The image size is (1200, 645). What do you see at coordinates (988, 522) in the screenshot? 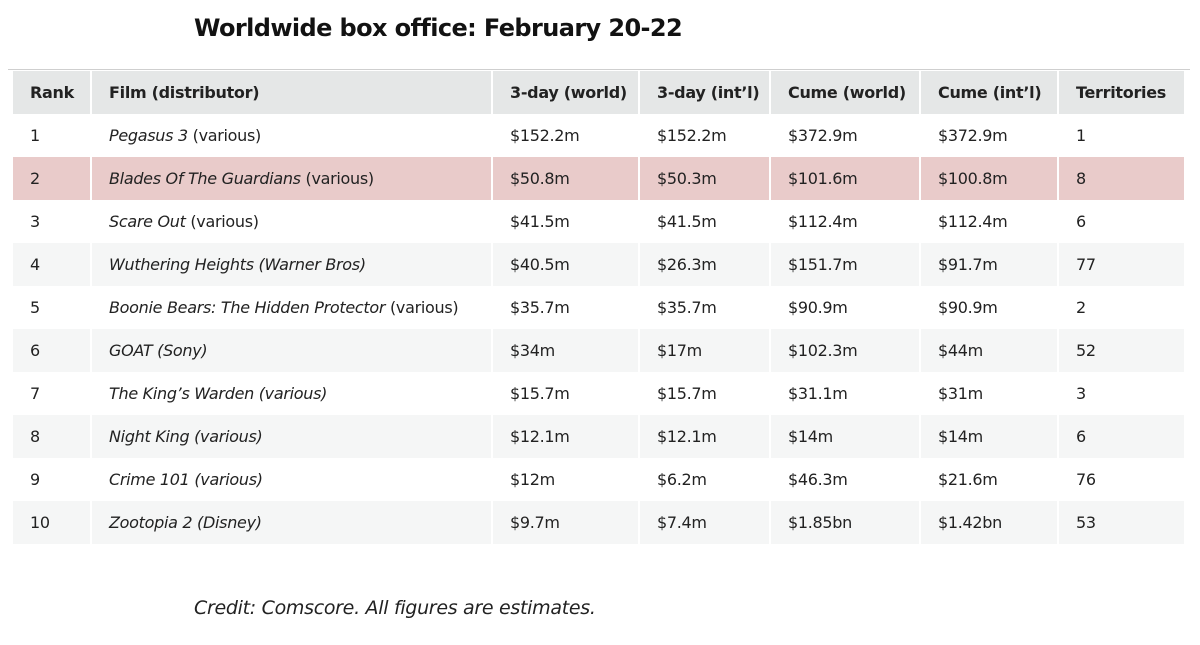
I see `cume-intl-cell: $1.42bn` at bounding box center [988, 522].